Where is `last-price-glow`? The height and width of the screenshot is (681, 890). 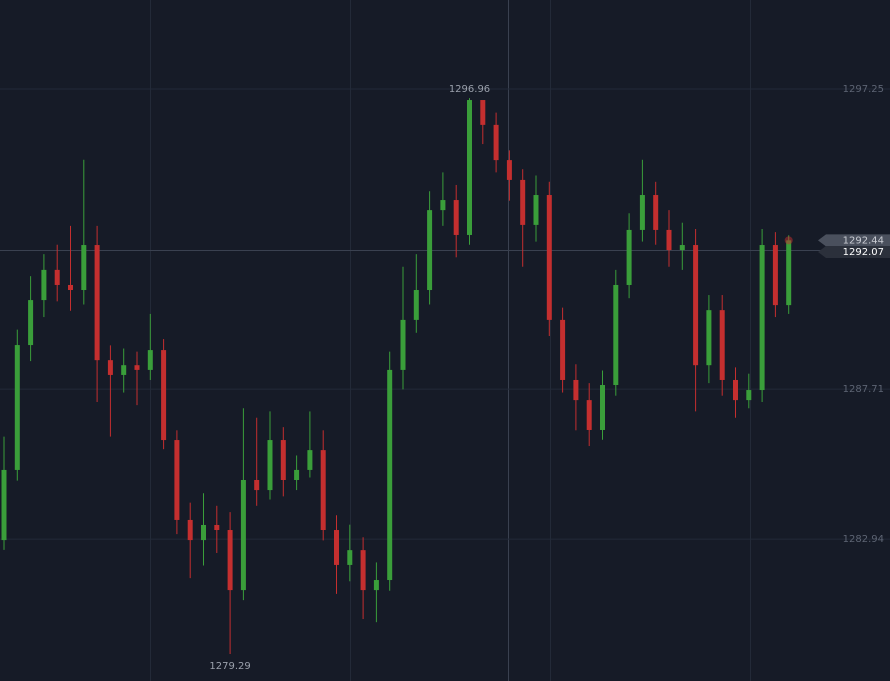 last-price-glow is located at coordinates (788, 240).